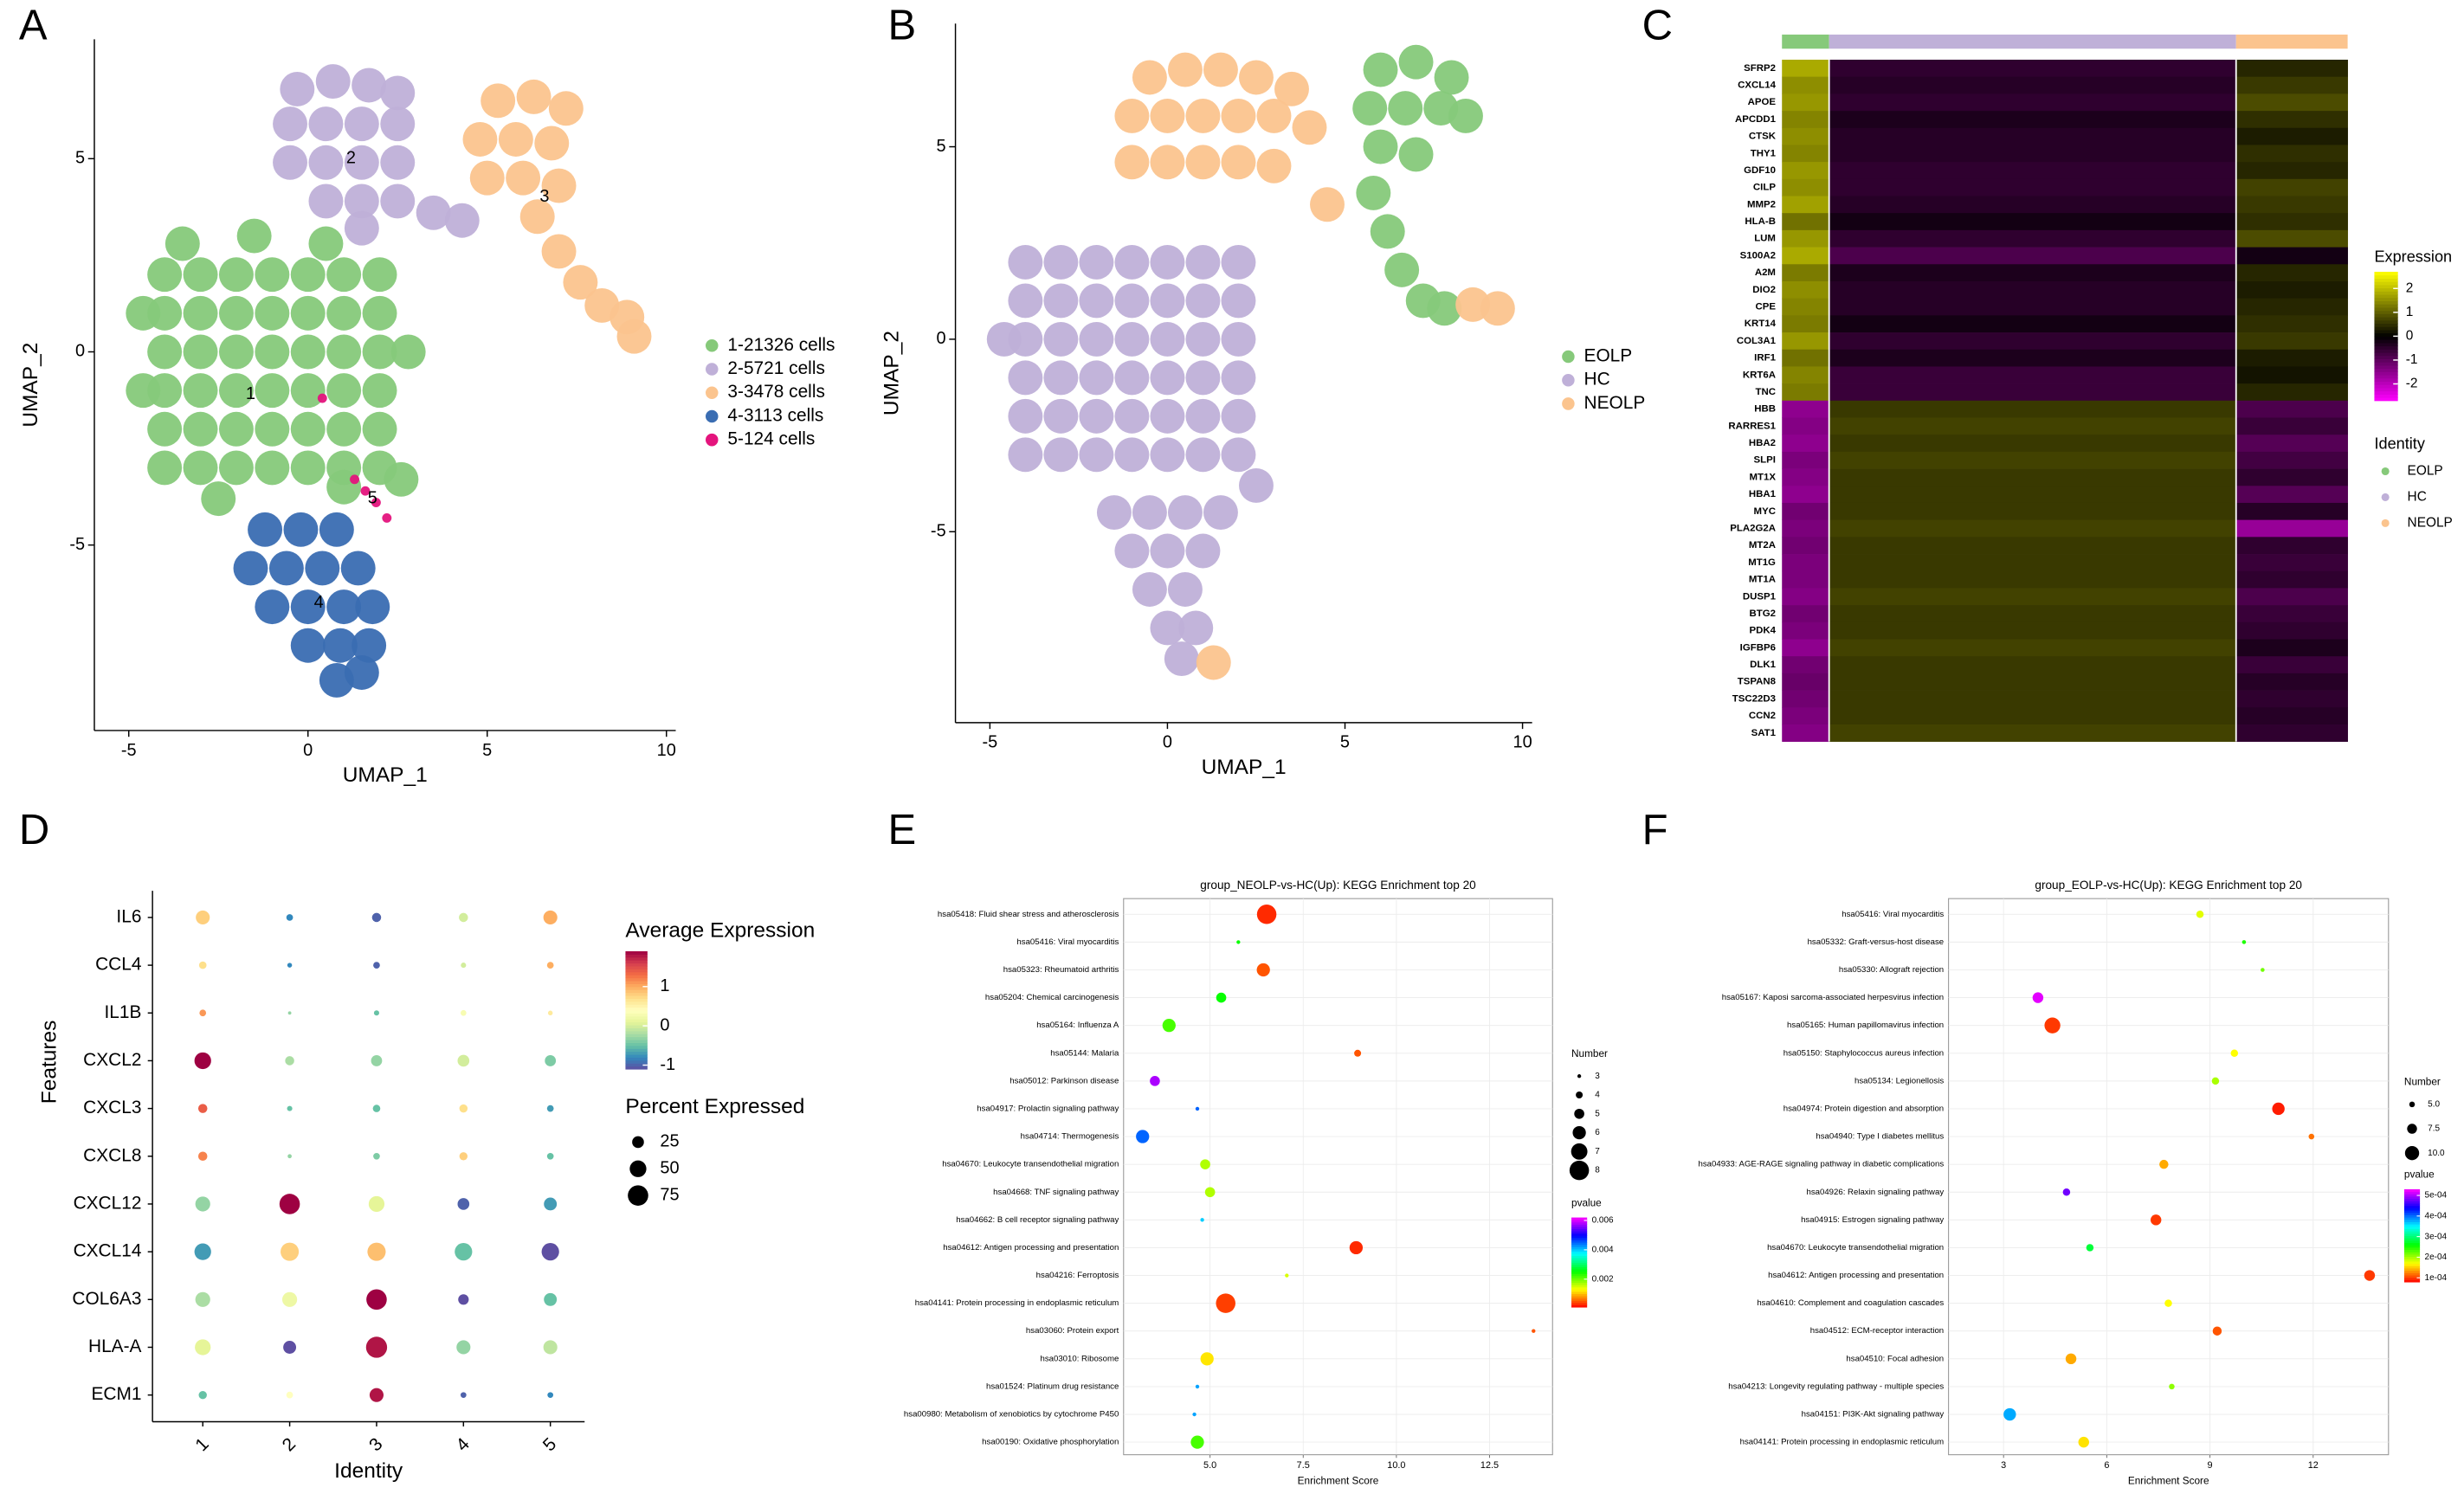 This screenshot has width=2464, height=1494. Describe the element at coordinates (1880, 1137) in the screenshot. I see `term-label: hsa04940: Type I diabetes mellitus` at that location.